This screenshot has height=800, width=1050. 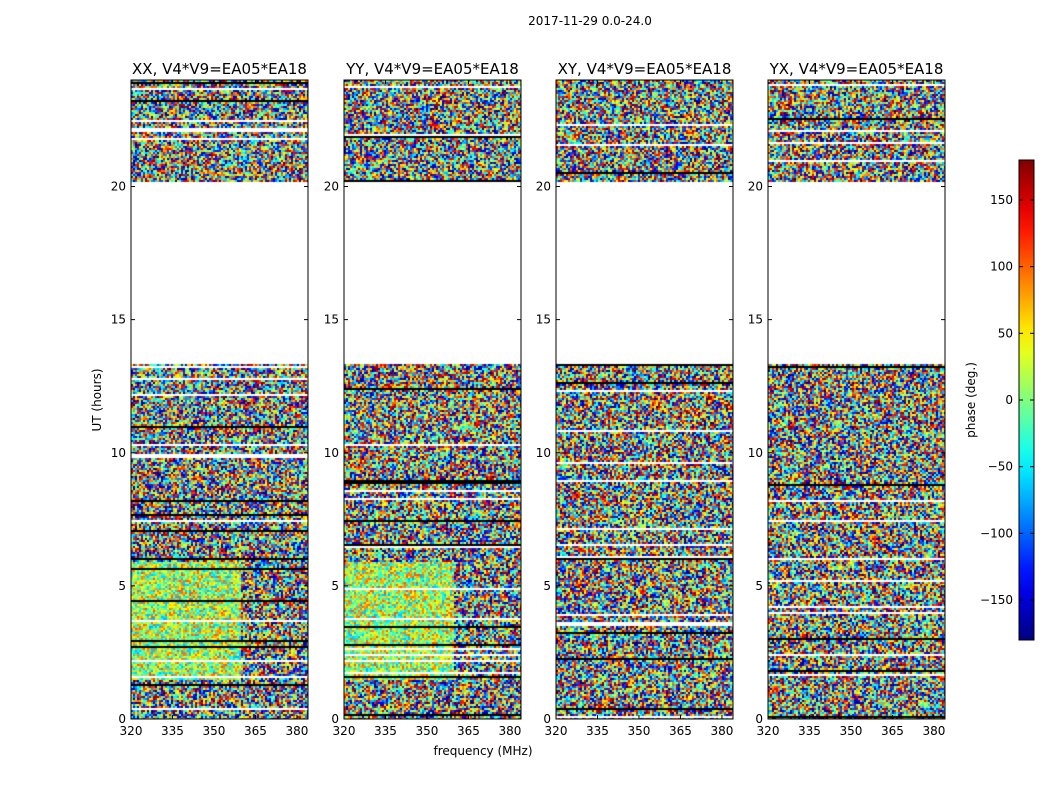 What do you see at coordinates (547, 586) in the screenshot?
I see `panel-2-ytick-label: 5` at bounding box center [547, 586].